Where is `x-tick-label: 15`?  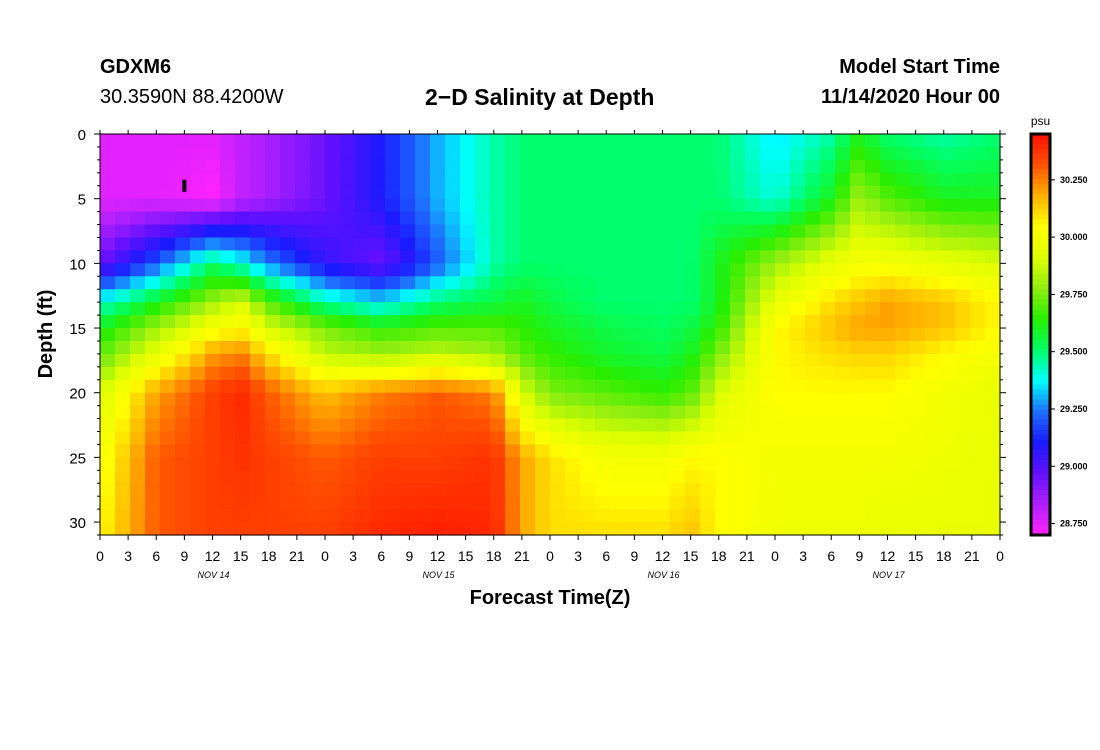
x-tick-label: 15 is located at coordinates (241, 556).